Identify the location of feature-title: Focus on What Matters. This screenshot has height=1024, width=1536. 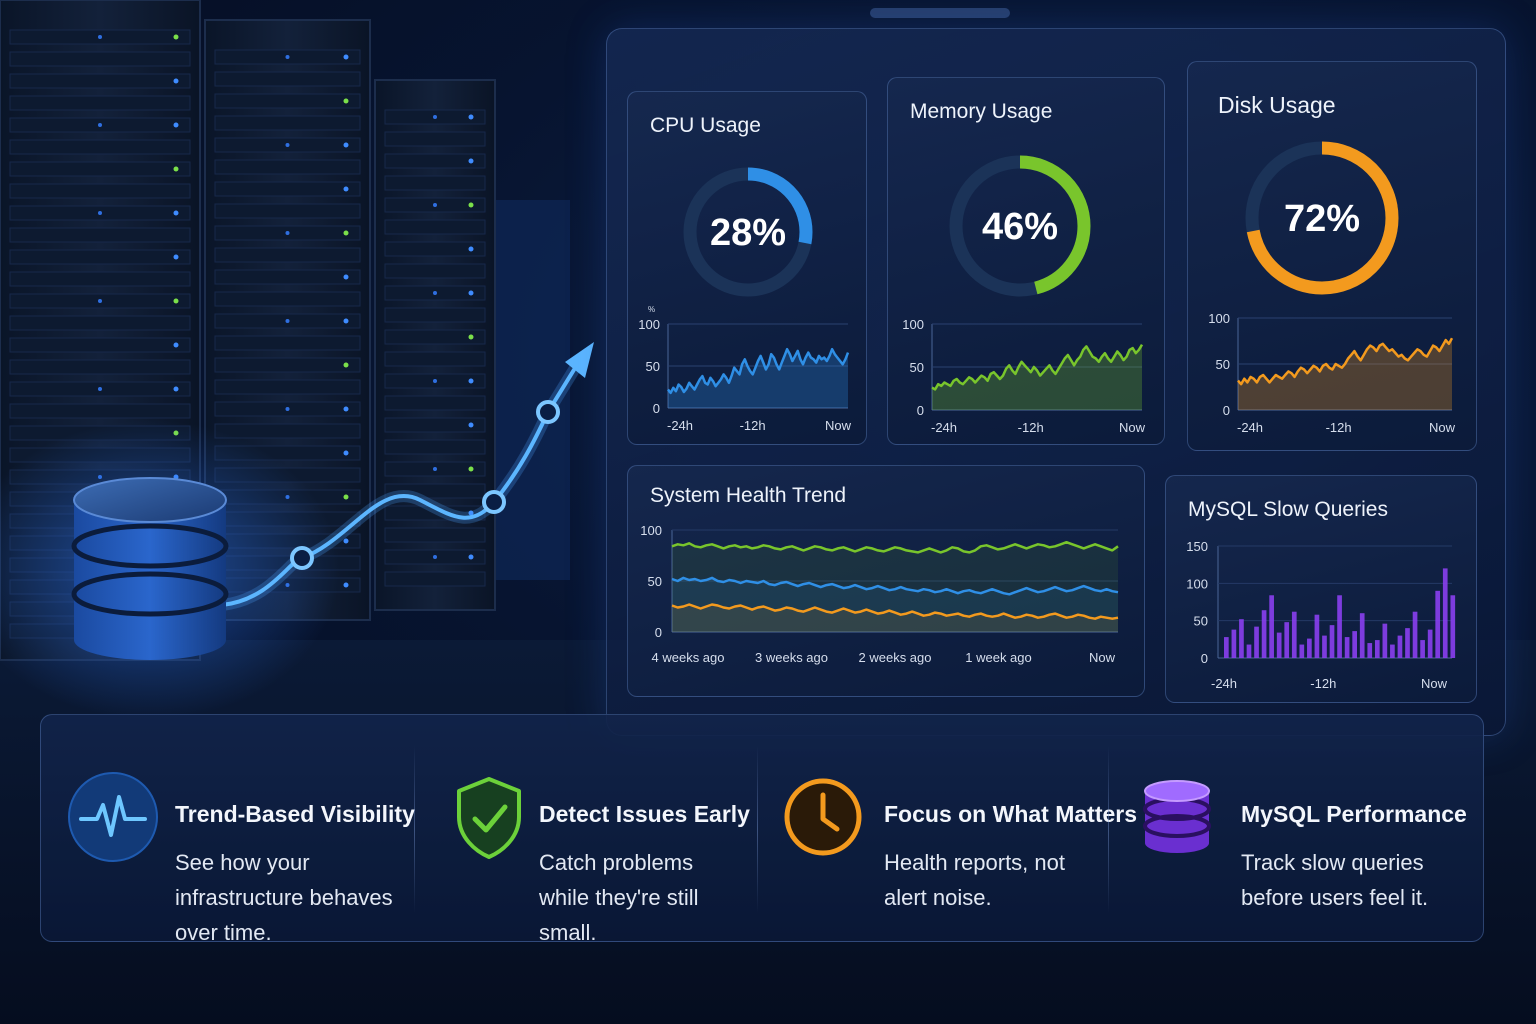
(1011, 814).